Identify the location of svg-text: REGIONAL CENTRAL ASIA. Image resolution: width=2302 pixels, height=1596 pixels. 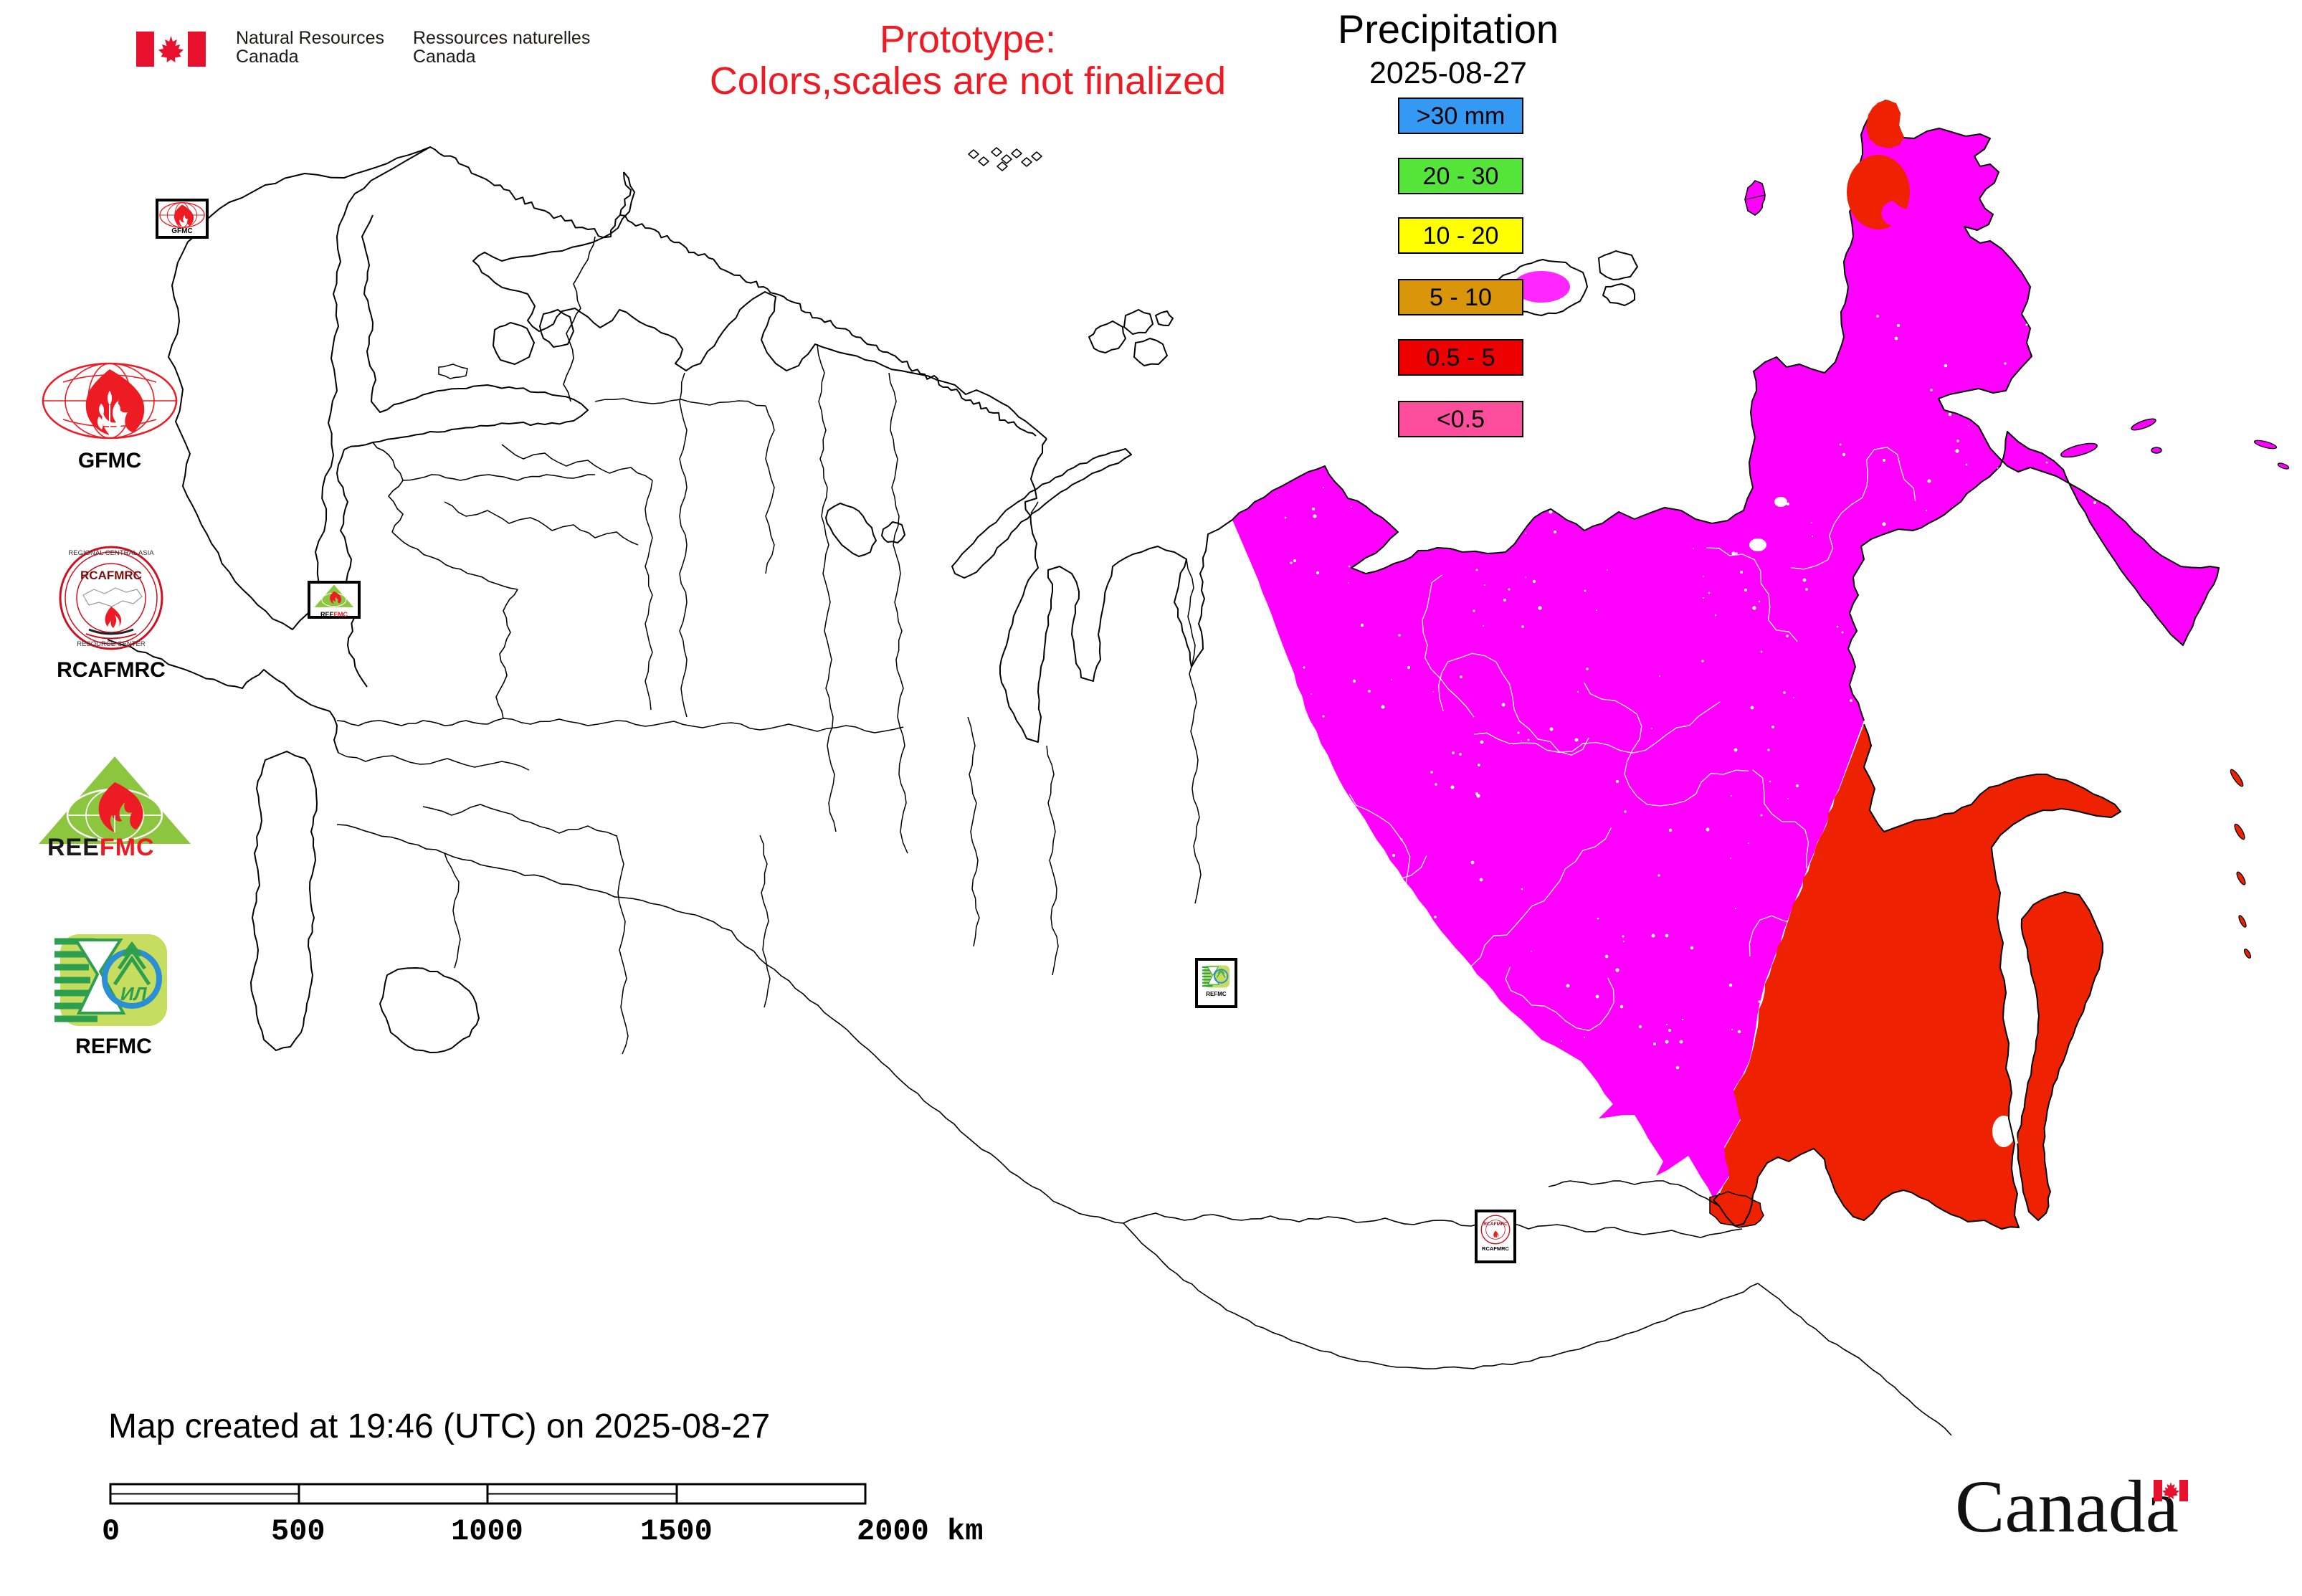
(111, 553).